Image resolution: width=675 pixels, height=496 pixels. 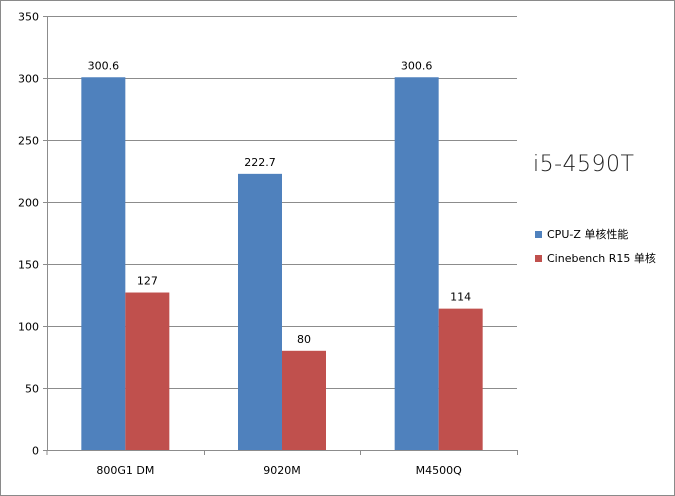 I want to click on y-tick-label: 50, so click(x=32, y=389).